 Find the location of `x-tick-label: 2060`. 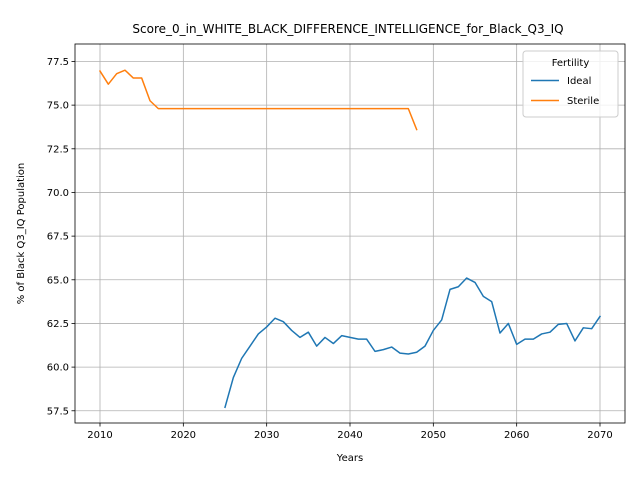

x-tick-label: 2060 is located at coordinates (516, 435).